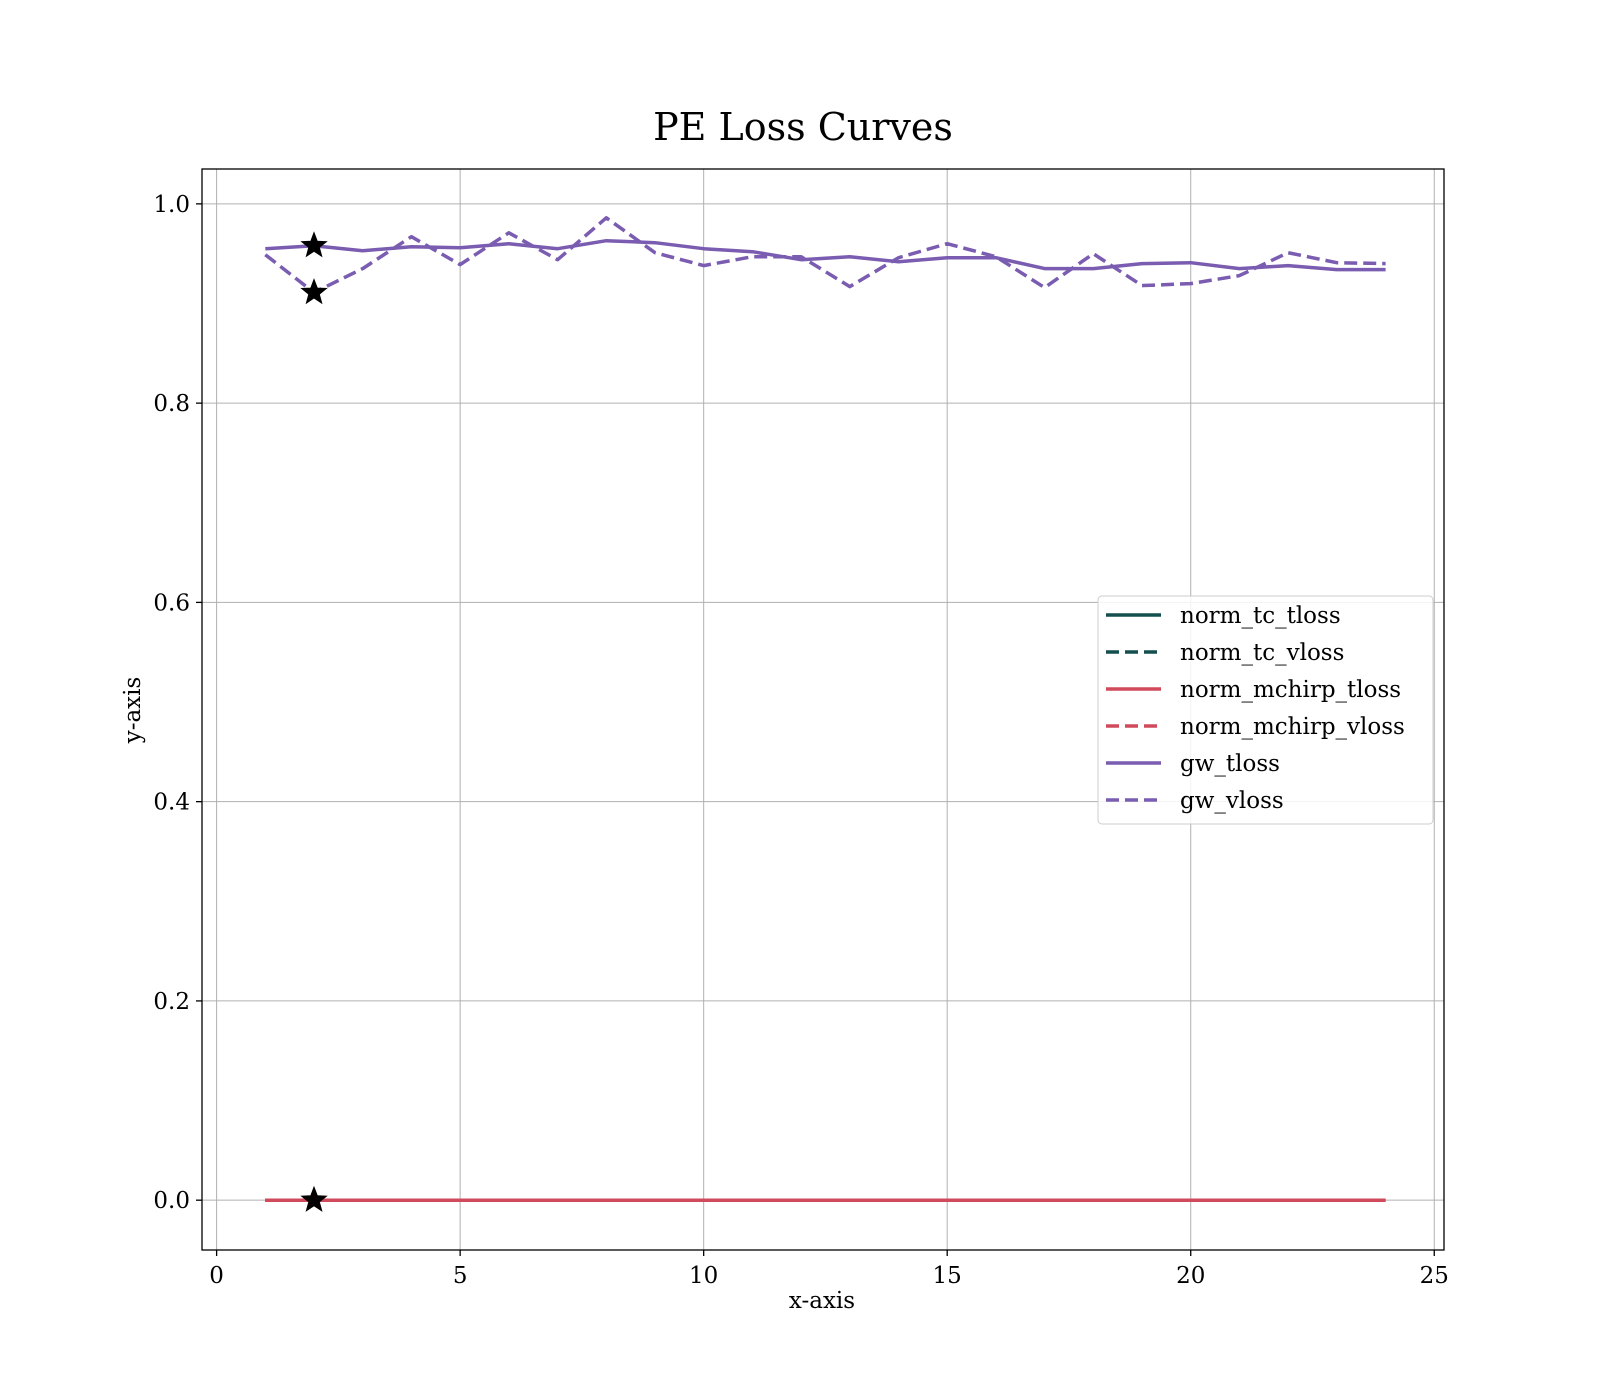  I want to click on chart-title: PE Loss Curves, so click(803, 127).